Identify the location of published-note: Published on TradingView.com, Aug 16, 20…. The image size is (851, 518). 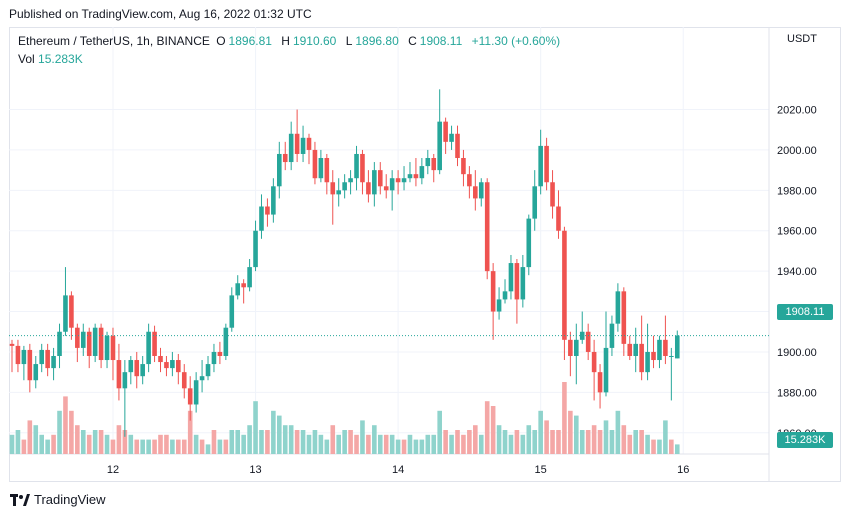
(160, 14).